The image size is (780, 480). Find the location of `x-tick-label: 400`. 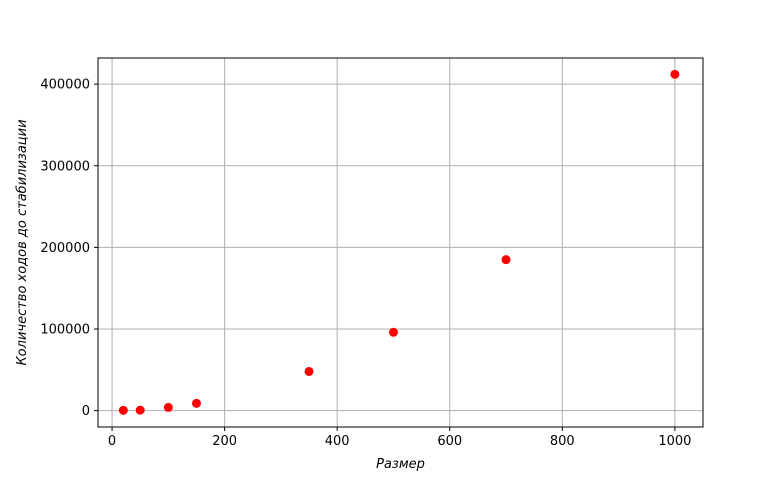

x-tick-label: 400 is located at coordinates (337, 441).